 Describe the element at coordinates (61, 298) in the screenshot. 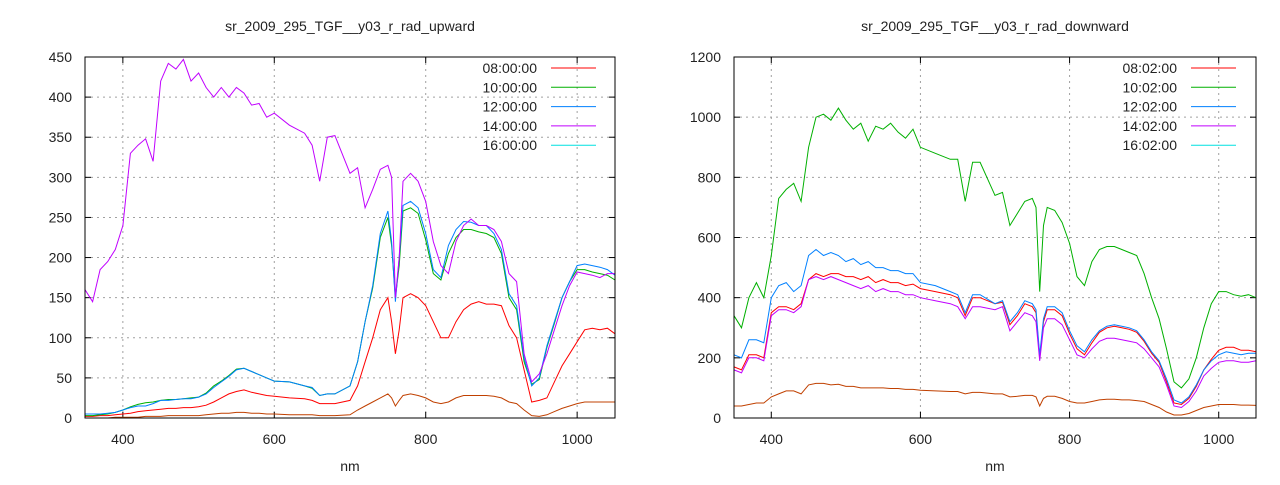

I see `y-tick-label: 150` at that location.